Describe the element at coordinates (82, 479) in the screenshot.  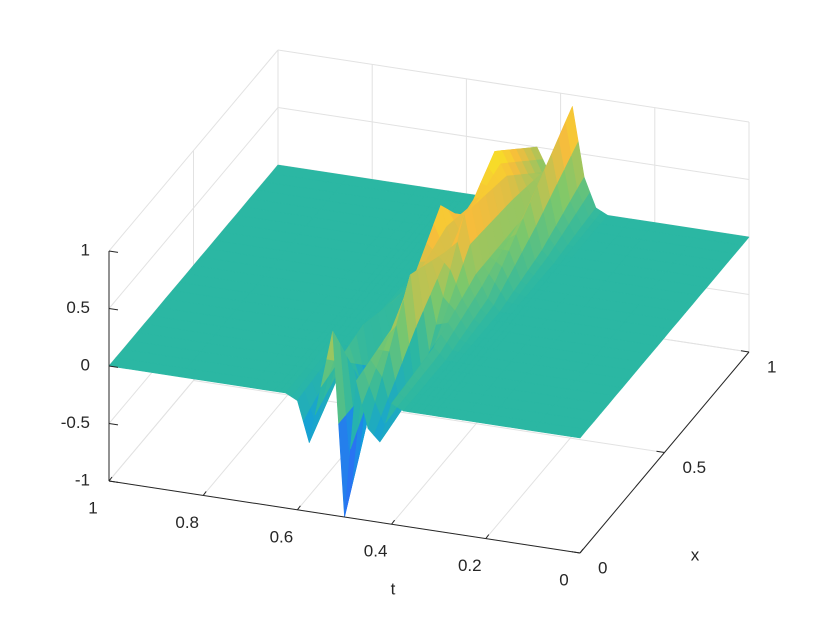
I see `z-tick-label: -1` at that location.